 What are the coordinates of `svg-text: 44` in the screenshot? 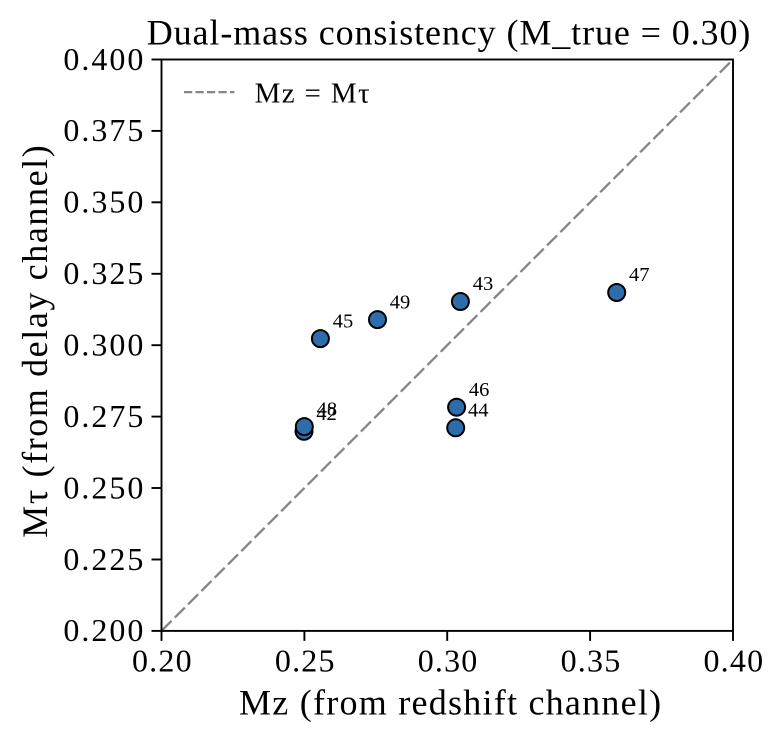 It's located at (478, 411).